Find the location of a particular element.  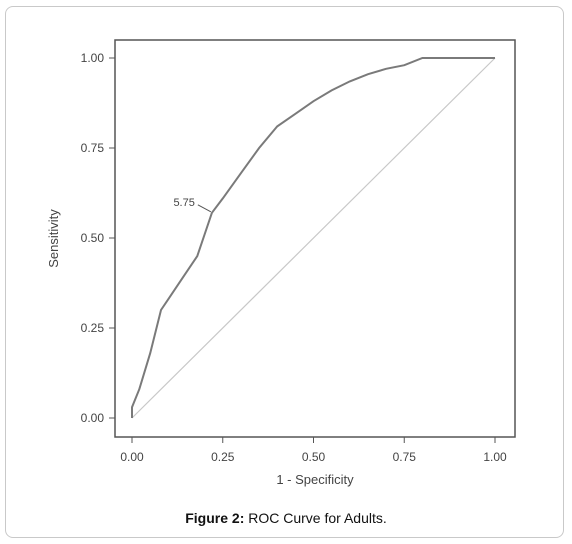

x-axis-label: 1 - Specificity is located at coordinates (315, 479).